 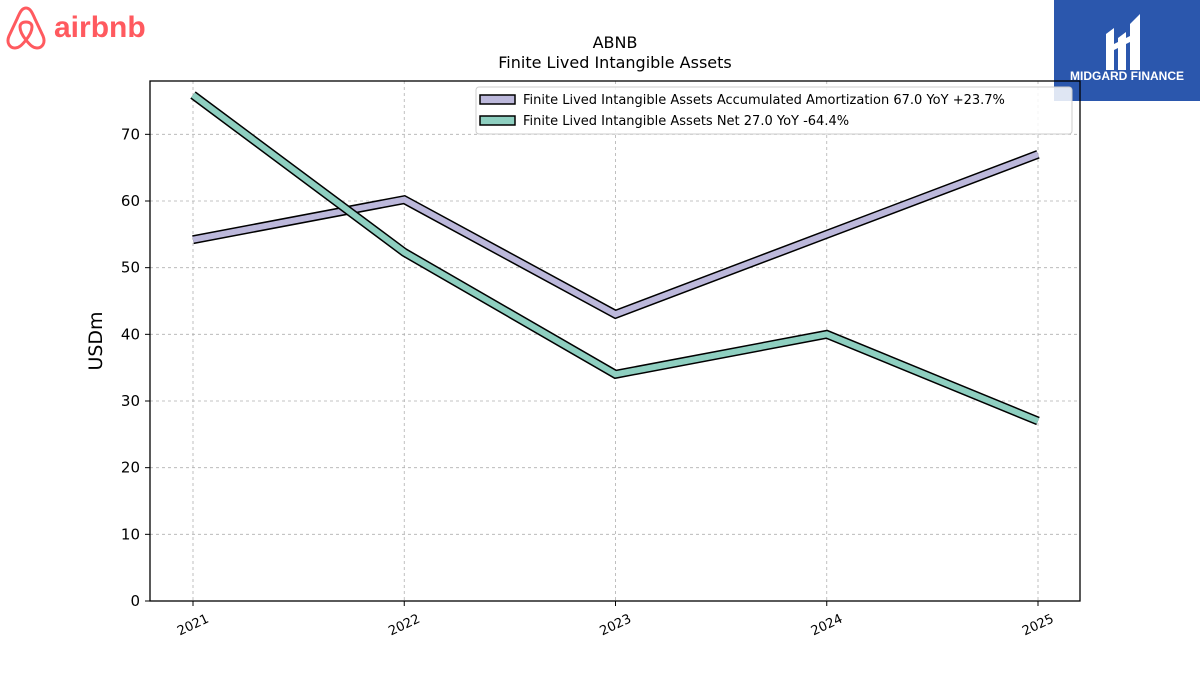 What do you see at coordinates (1127, 76) in the screenshot?
I see `midgard-wordmark: MIDGARD FINANCE` at bounding box center [1127, 76].